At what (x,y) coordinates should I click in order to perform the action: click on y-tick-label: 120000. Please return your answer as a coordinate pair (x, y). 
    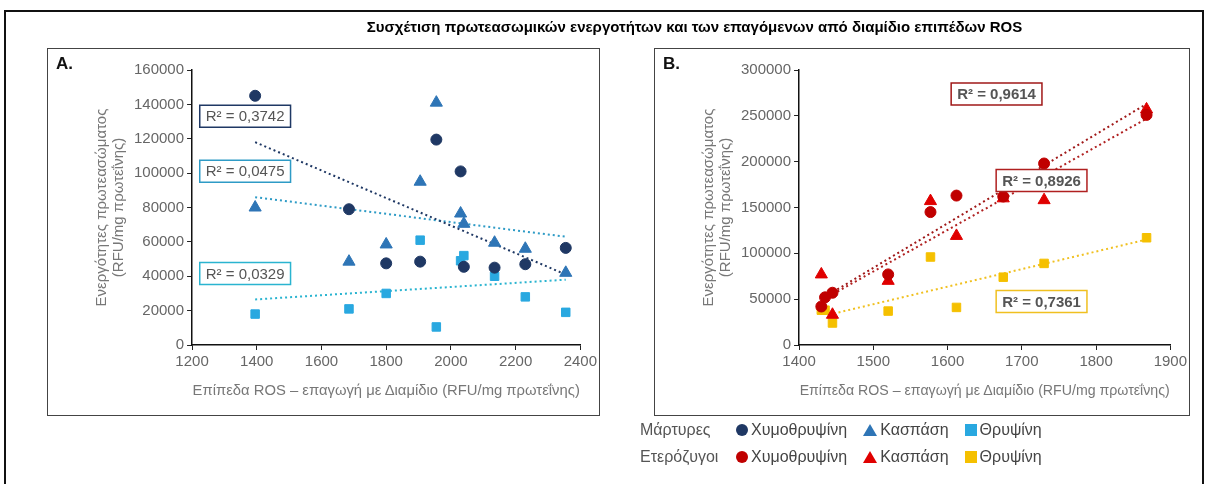
    Looking at the image, I should click on (159, 137).